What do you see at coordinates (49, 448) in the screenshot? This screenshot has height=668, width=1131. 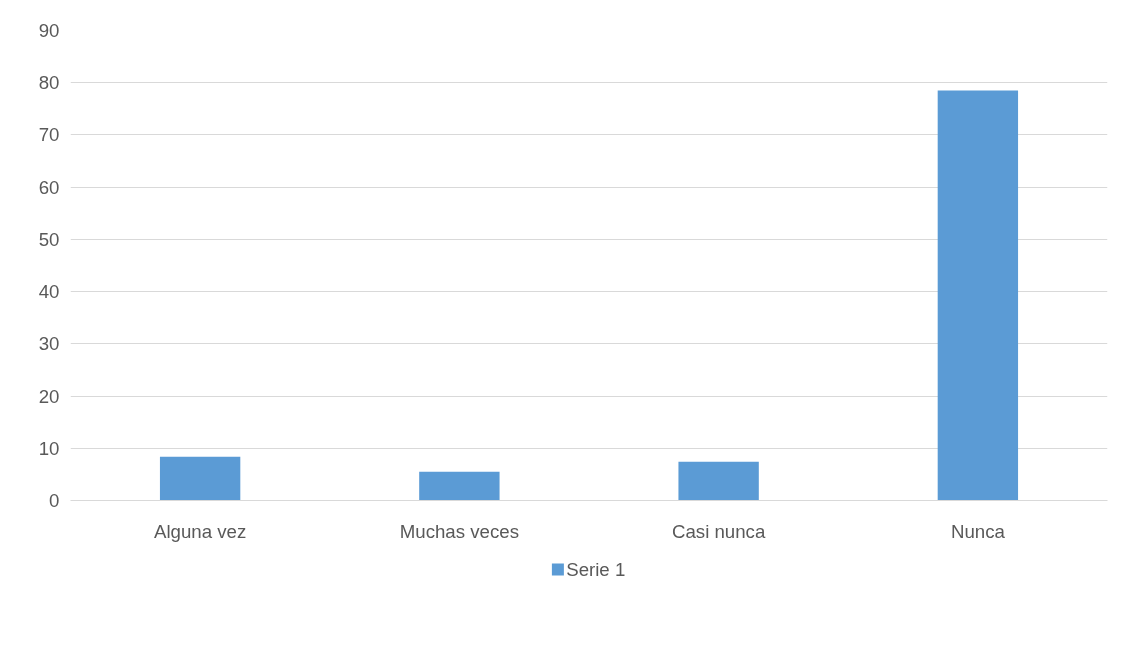 I see `y-tick-label: 10` at bounding box center [49, 448].